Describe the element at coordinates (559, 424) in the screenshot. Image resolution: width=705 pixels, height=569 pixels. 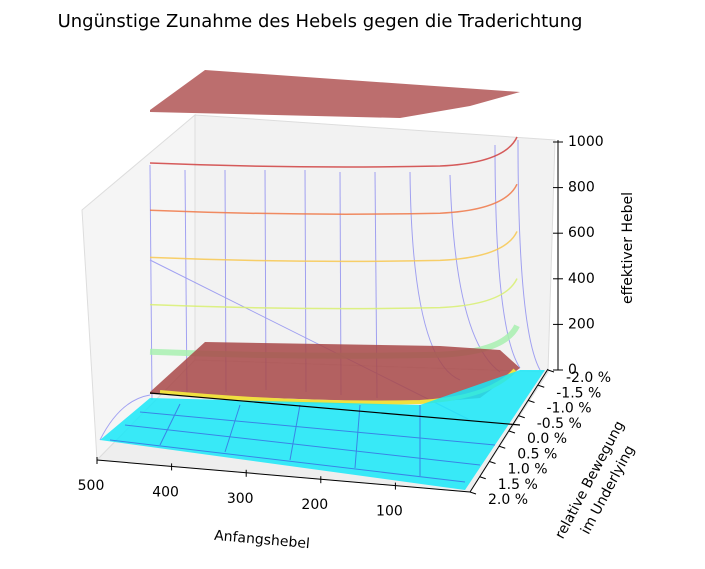
I see `y-tick-label: -0.5 %` at that location.